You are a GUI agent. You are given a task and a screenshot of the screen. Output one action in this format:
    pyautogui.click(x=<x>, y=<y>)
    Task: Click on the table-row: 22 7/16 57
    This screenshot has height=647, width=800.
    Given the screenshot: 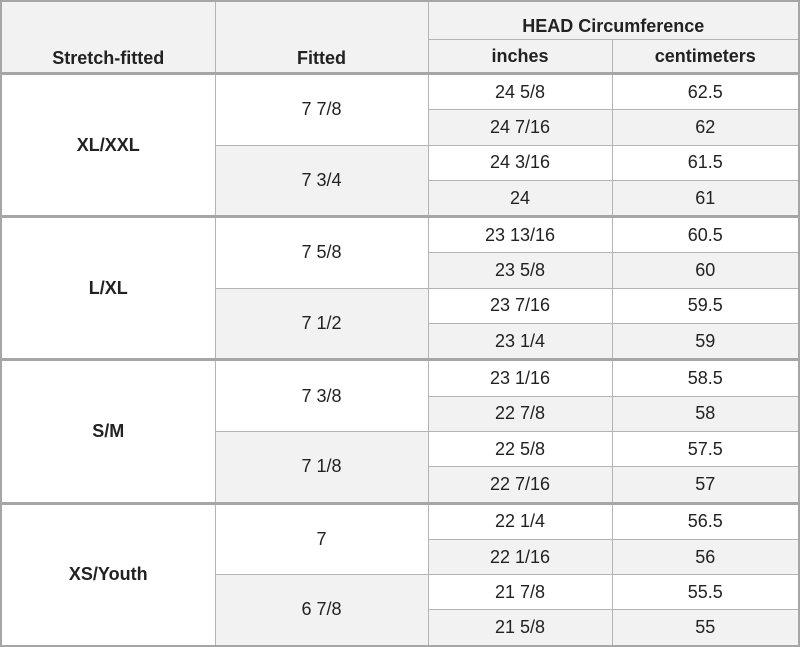 What is the action you would take?
    pyautogui.click(x=400, y=485)
    